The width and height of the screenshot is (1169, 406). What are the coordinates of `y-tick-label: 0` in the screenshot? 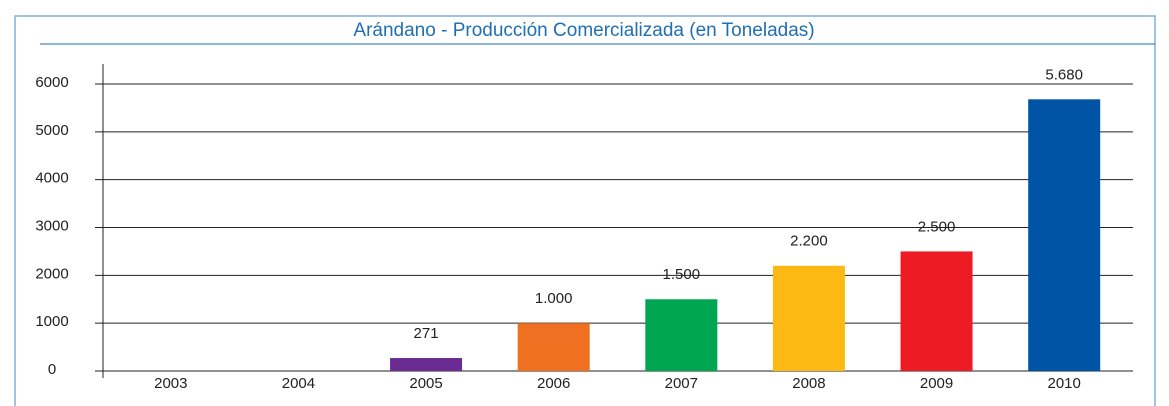 It's located at (52, 369).